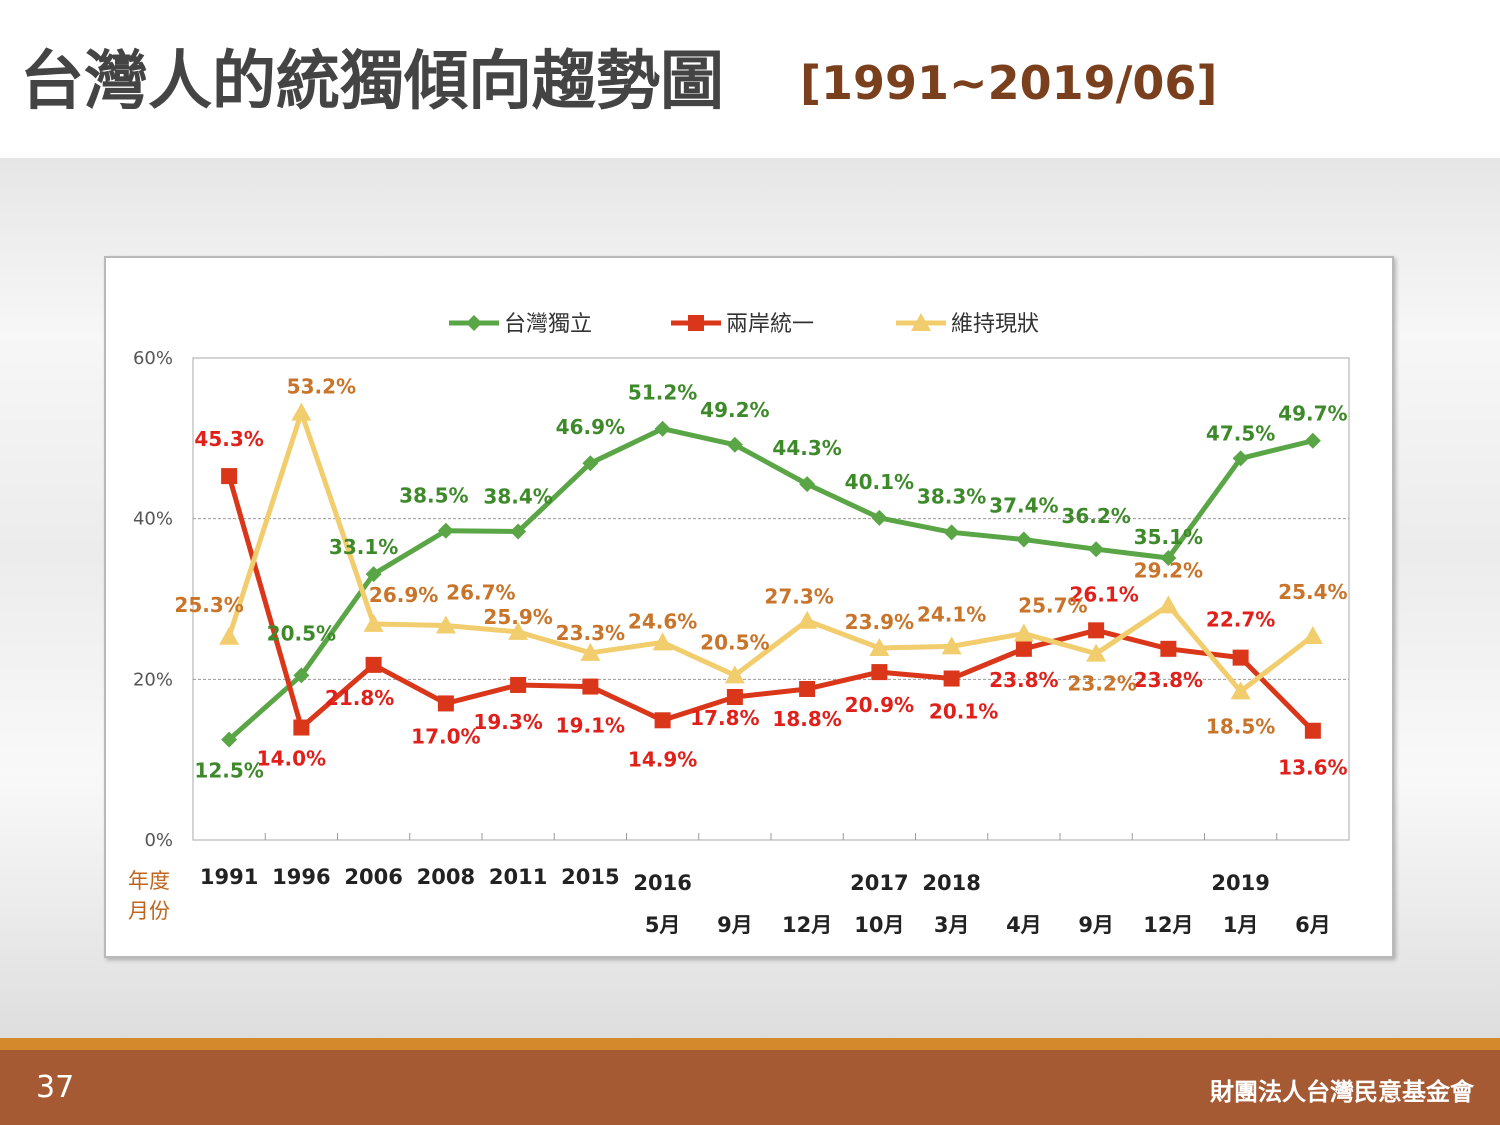  What do you see at coordinates (951, 496) in the screenshot?
I see `data-label: 38.3%` at bounding box center [951, 496].